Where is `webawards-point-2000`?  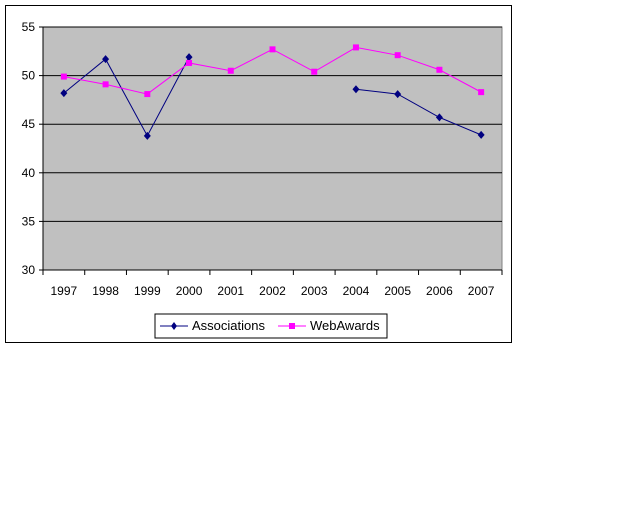
webawards-point-2000 is located at coordinates (189, 62).